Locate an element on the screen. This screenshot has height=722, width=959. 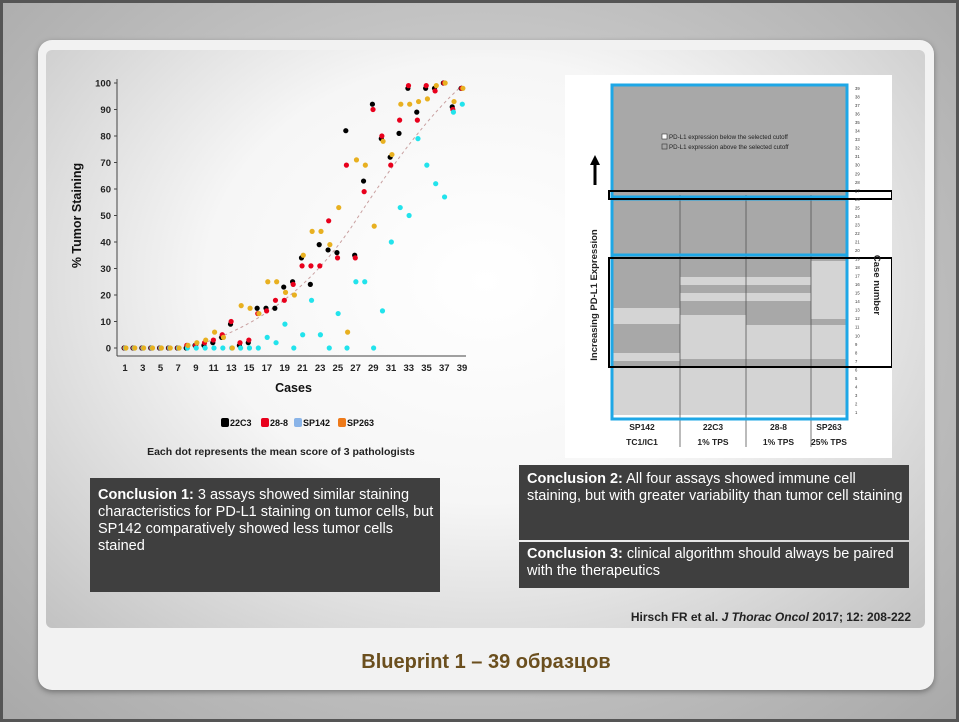
case-number: 29 is located at coordinates (857, 173).